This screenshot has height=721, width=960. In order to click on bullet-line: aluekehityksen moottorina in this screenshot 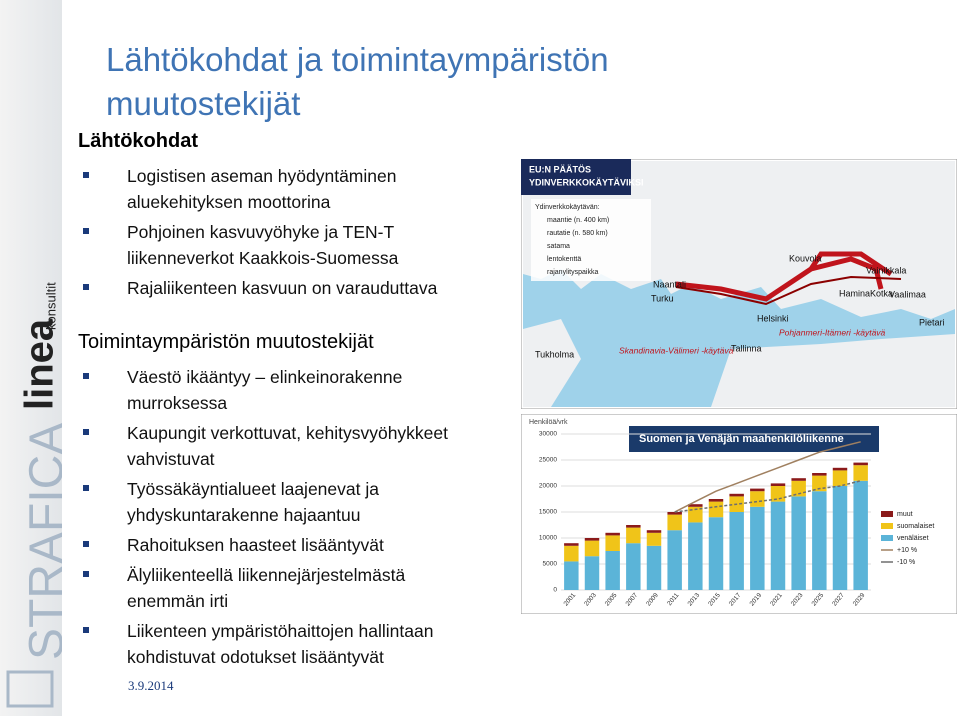, I will do `click(229, 202)`.